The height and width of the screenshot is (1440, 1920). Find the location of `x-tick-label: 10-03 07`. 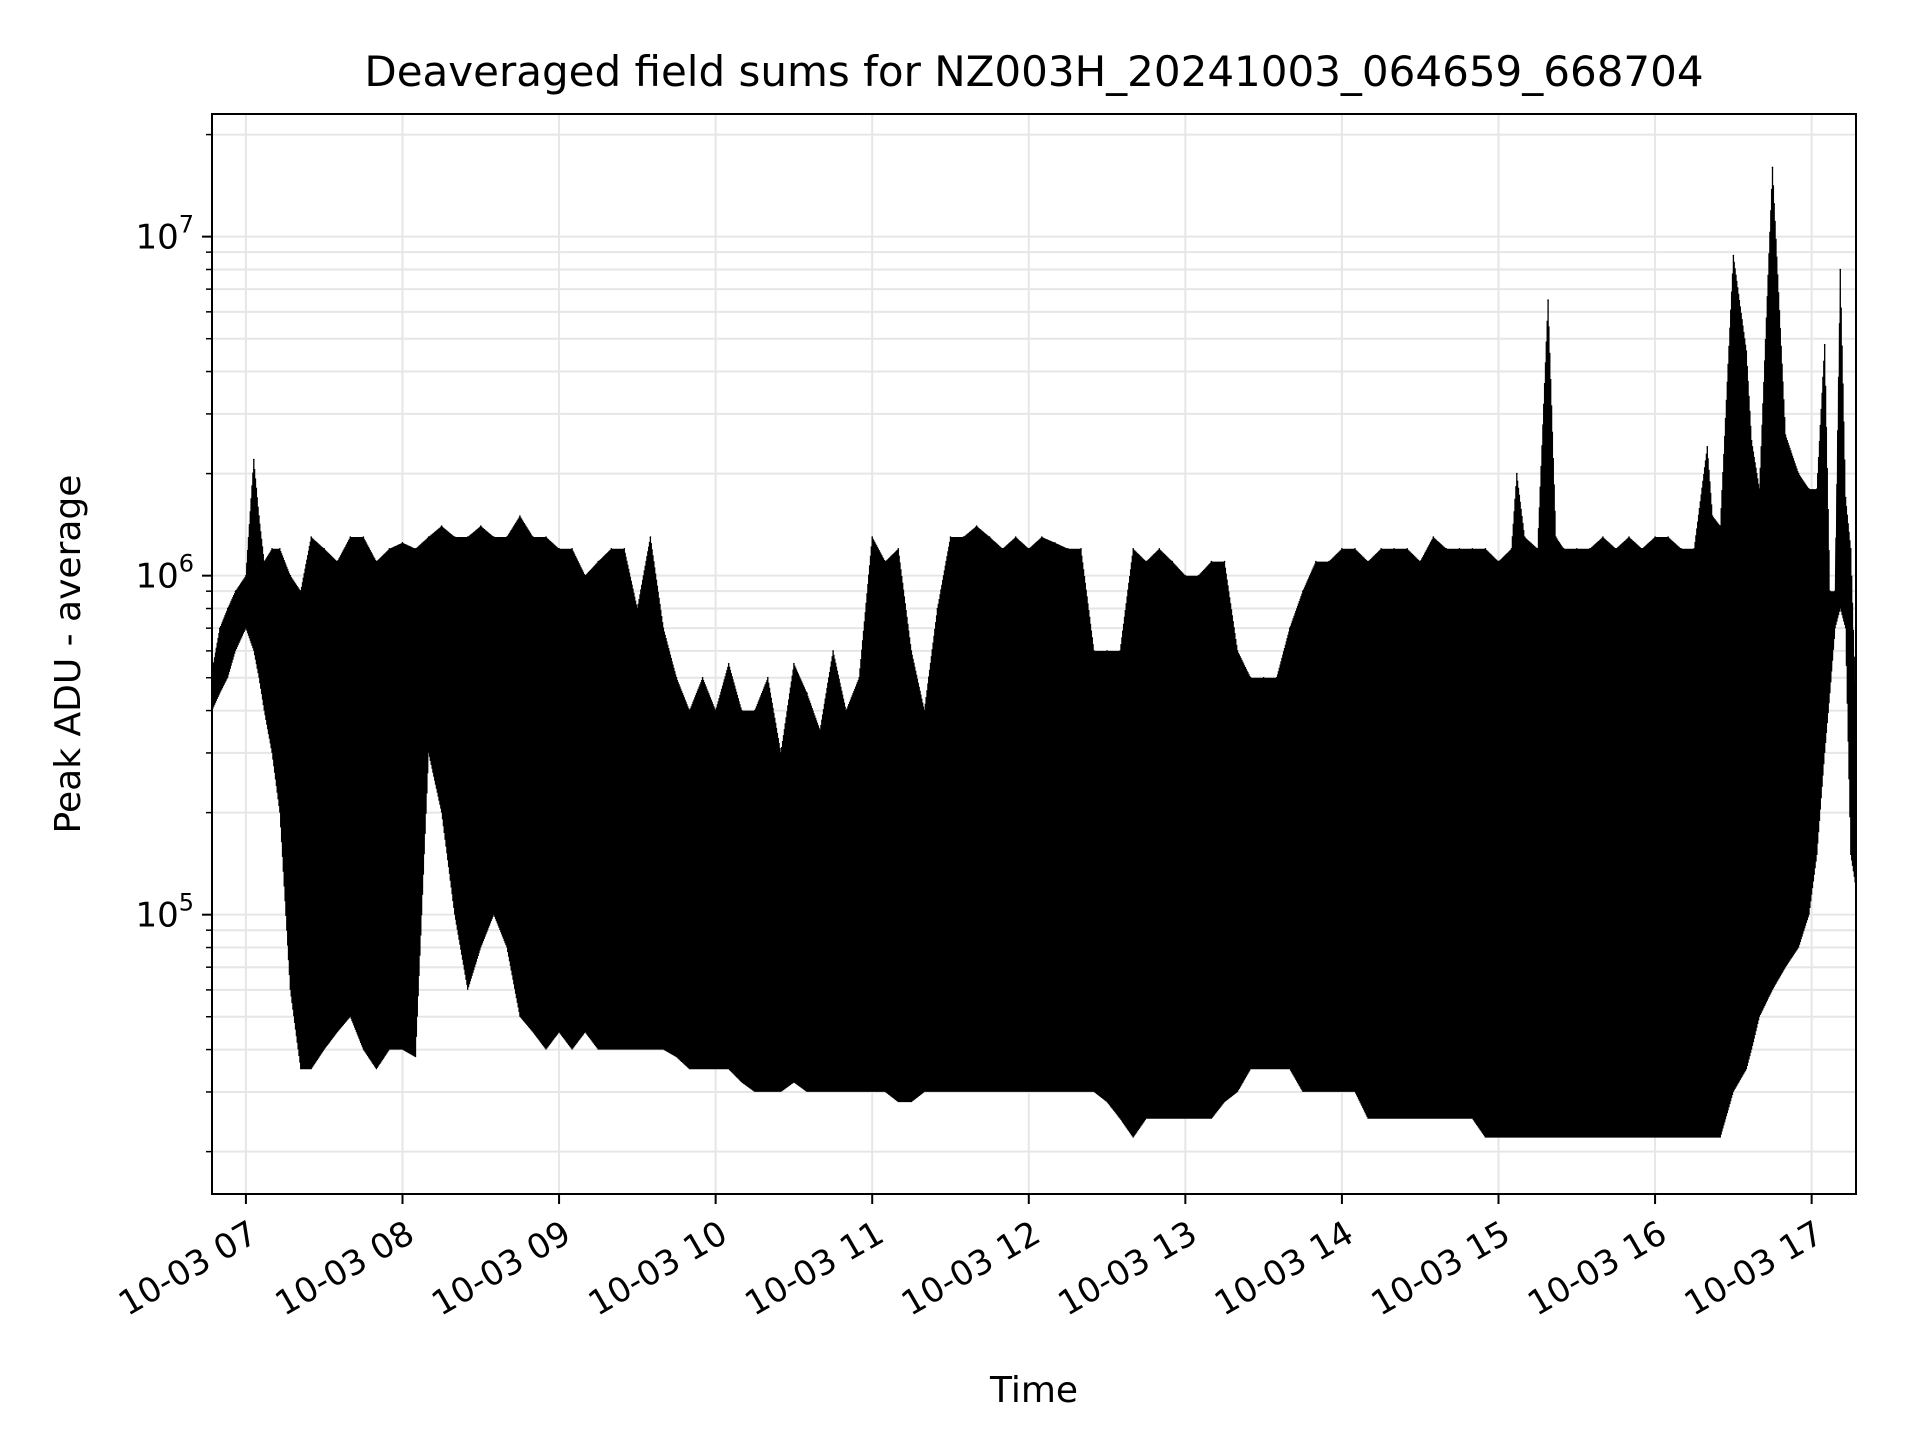

x-tick-label: 10-03 07 is located at coordinates (188, 1268).